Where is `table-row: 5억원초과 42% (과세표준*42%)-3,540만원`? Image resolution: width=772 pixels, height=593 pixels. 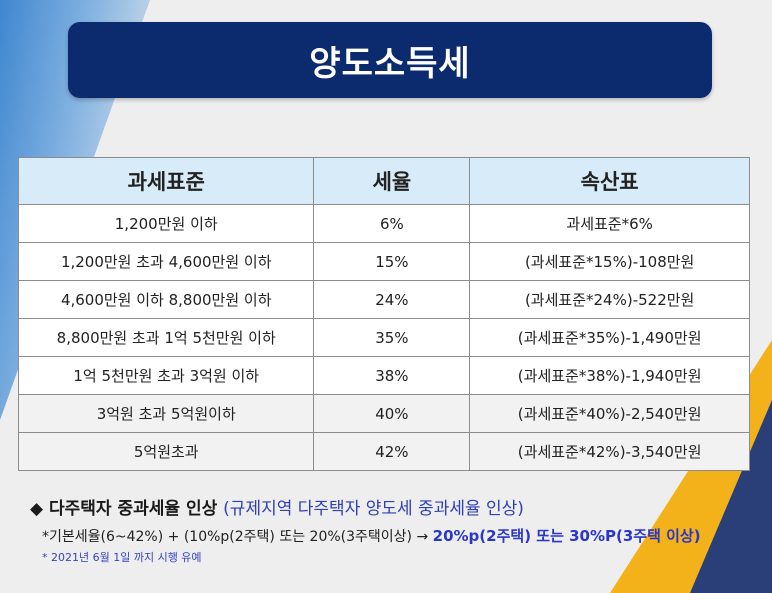 table-row: 5억원초과 42% (과세표준*42%)-3,540만원 is located at coordinates (383, 451).